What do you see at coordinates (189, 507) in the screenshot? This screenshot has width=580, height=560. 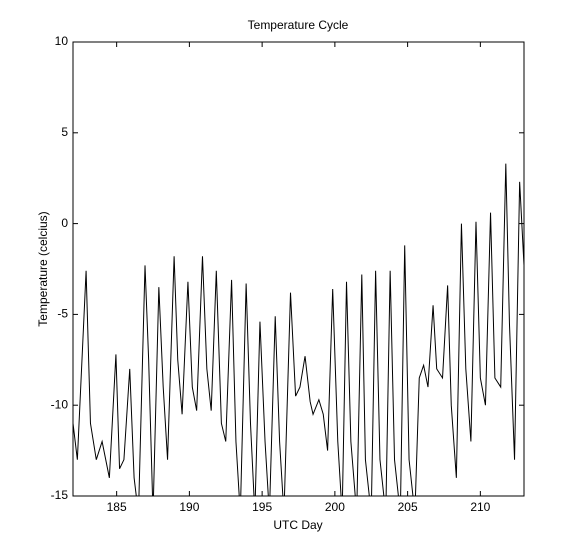 I see `x-tick-label: 190` at bounding box center [189, 507].